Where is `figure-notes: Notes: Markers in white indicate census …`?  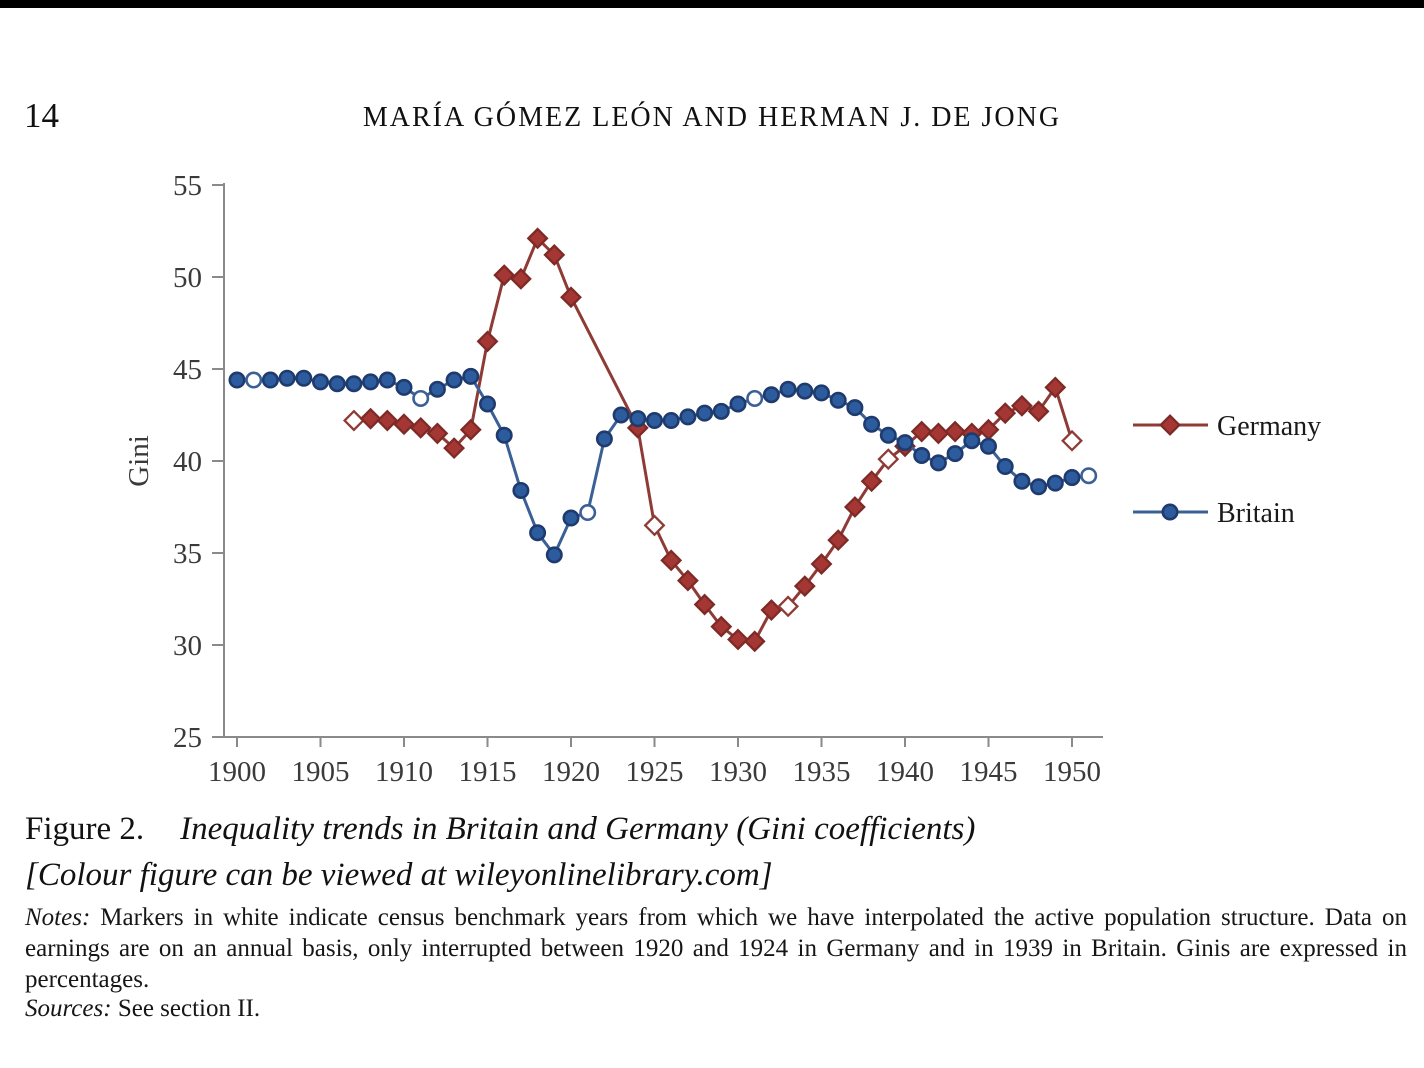
figure-notes: Notes: Markers in white indicate census … is located at coordinates (716, 948).